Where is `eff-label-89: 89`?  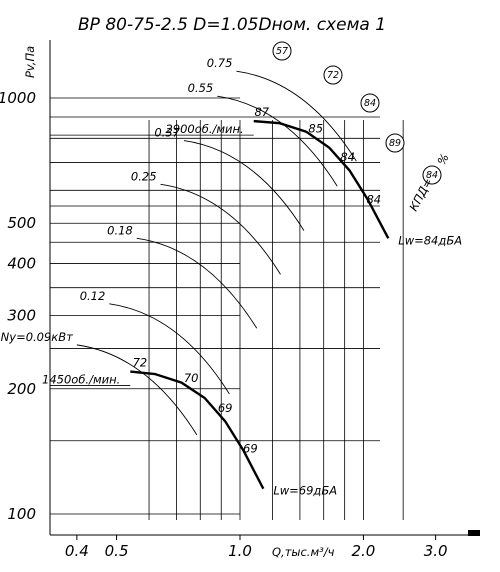
eff-label-89: 89 is located at coordinates (395, 143).